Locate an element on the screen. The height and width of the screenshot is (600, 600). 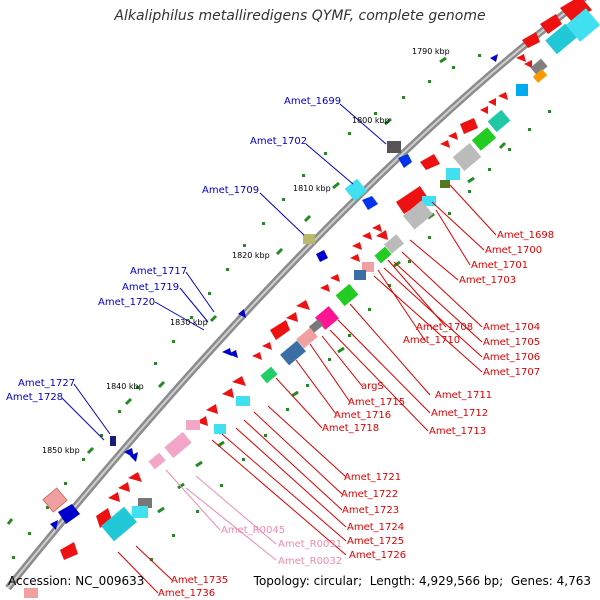
gene-label: Amet_1711 is located at coordinates (463, 395).